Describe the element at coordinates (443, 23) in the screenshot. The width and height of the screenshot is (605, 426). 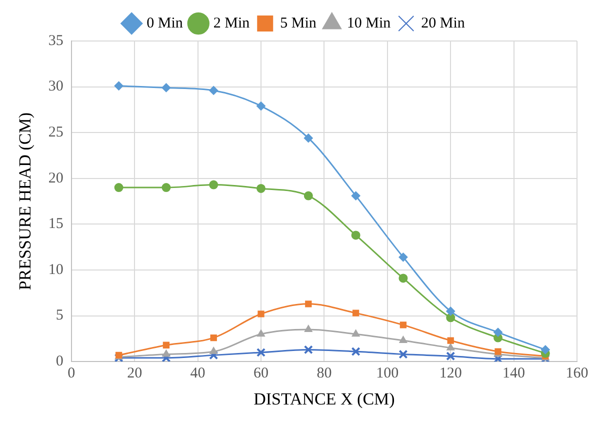
I see `legend-label: 20 Min` at that location.